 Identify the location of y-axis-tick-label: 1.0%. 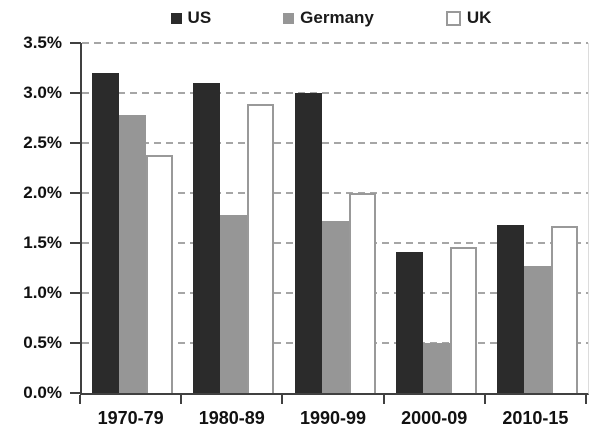
(42, 292).